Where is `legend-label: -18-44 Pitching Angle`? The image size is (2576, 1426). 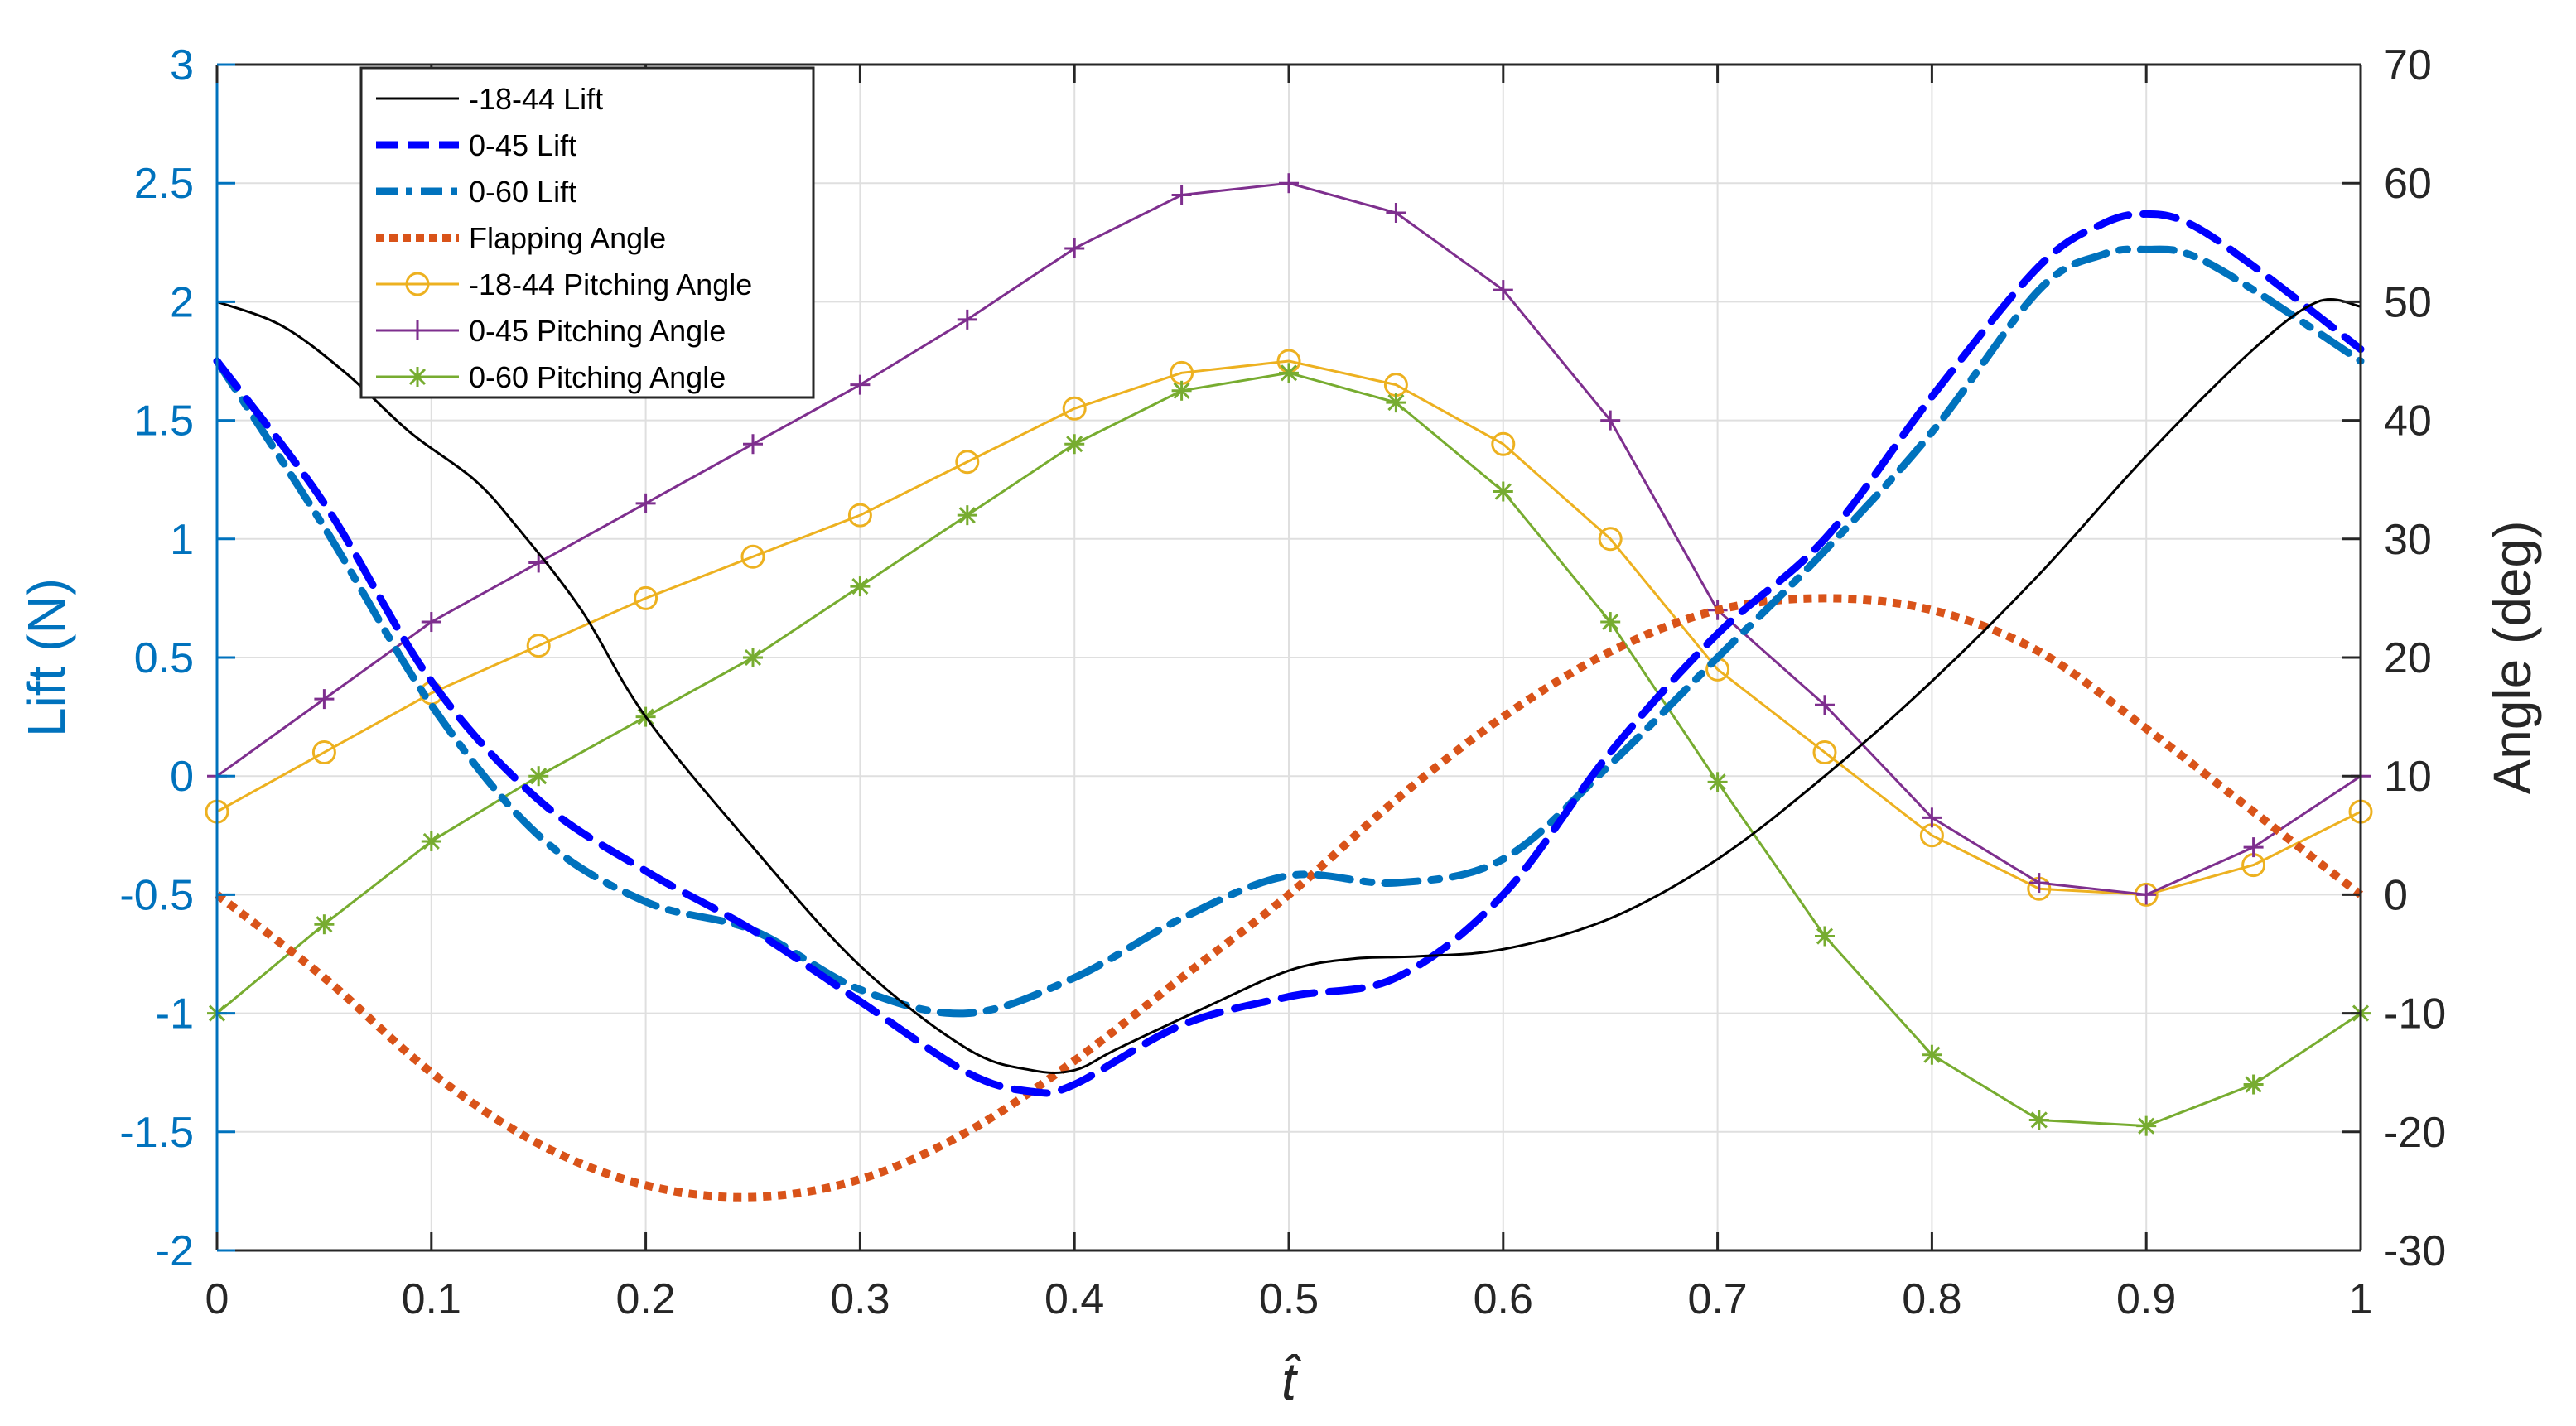 legend-label: -18-44 Pitching Angle is located at coordinates (610, 284).